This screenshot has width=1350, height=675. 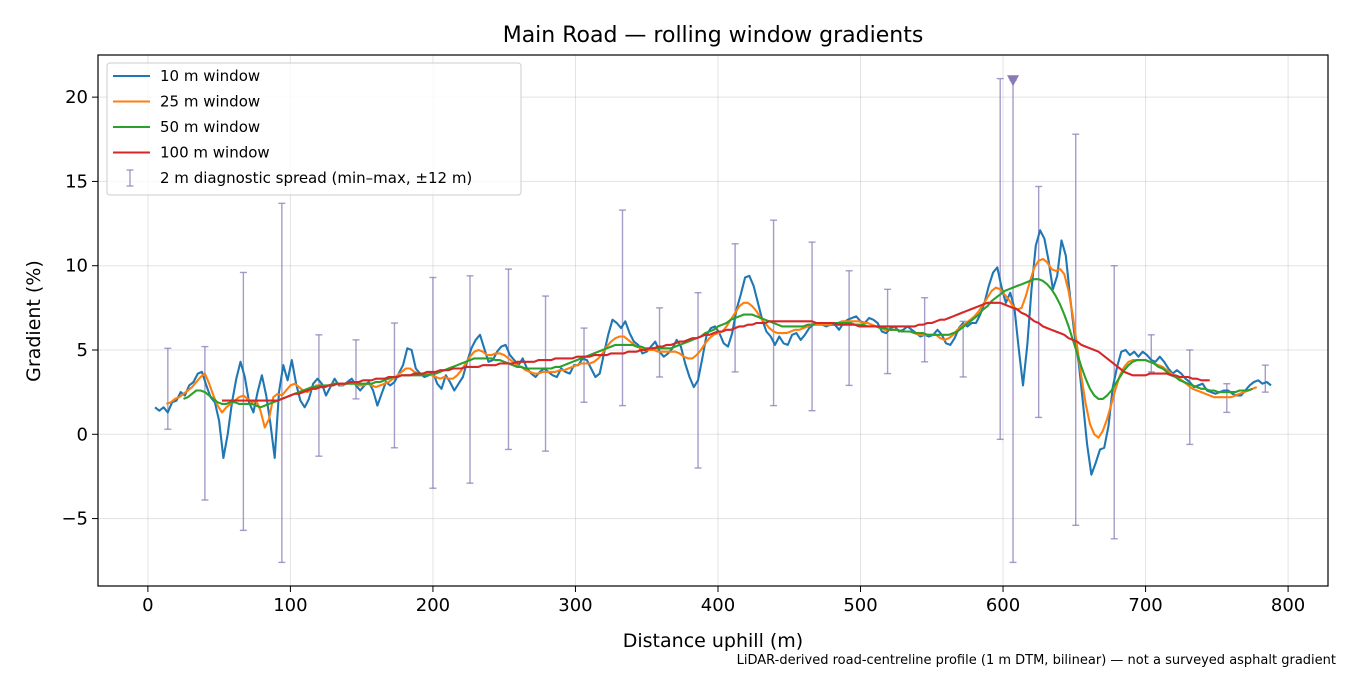 I want to click on y-axis-ticks: −5 0 5 10 15 20, so click(x=79, y=308).